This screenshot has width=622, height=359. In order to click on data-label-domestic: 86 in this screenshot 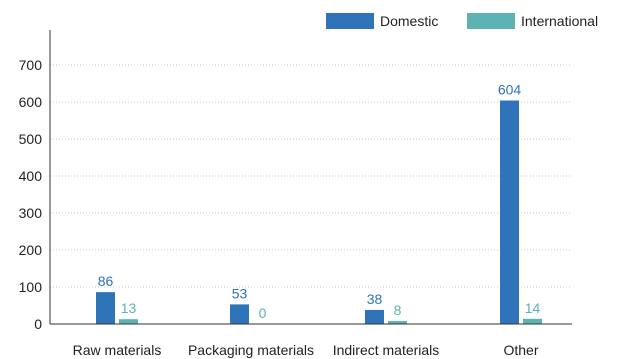, I will do `click(106, 281)`.